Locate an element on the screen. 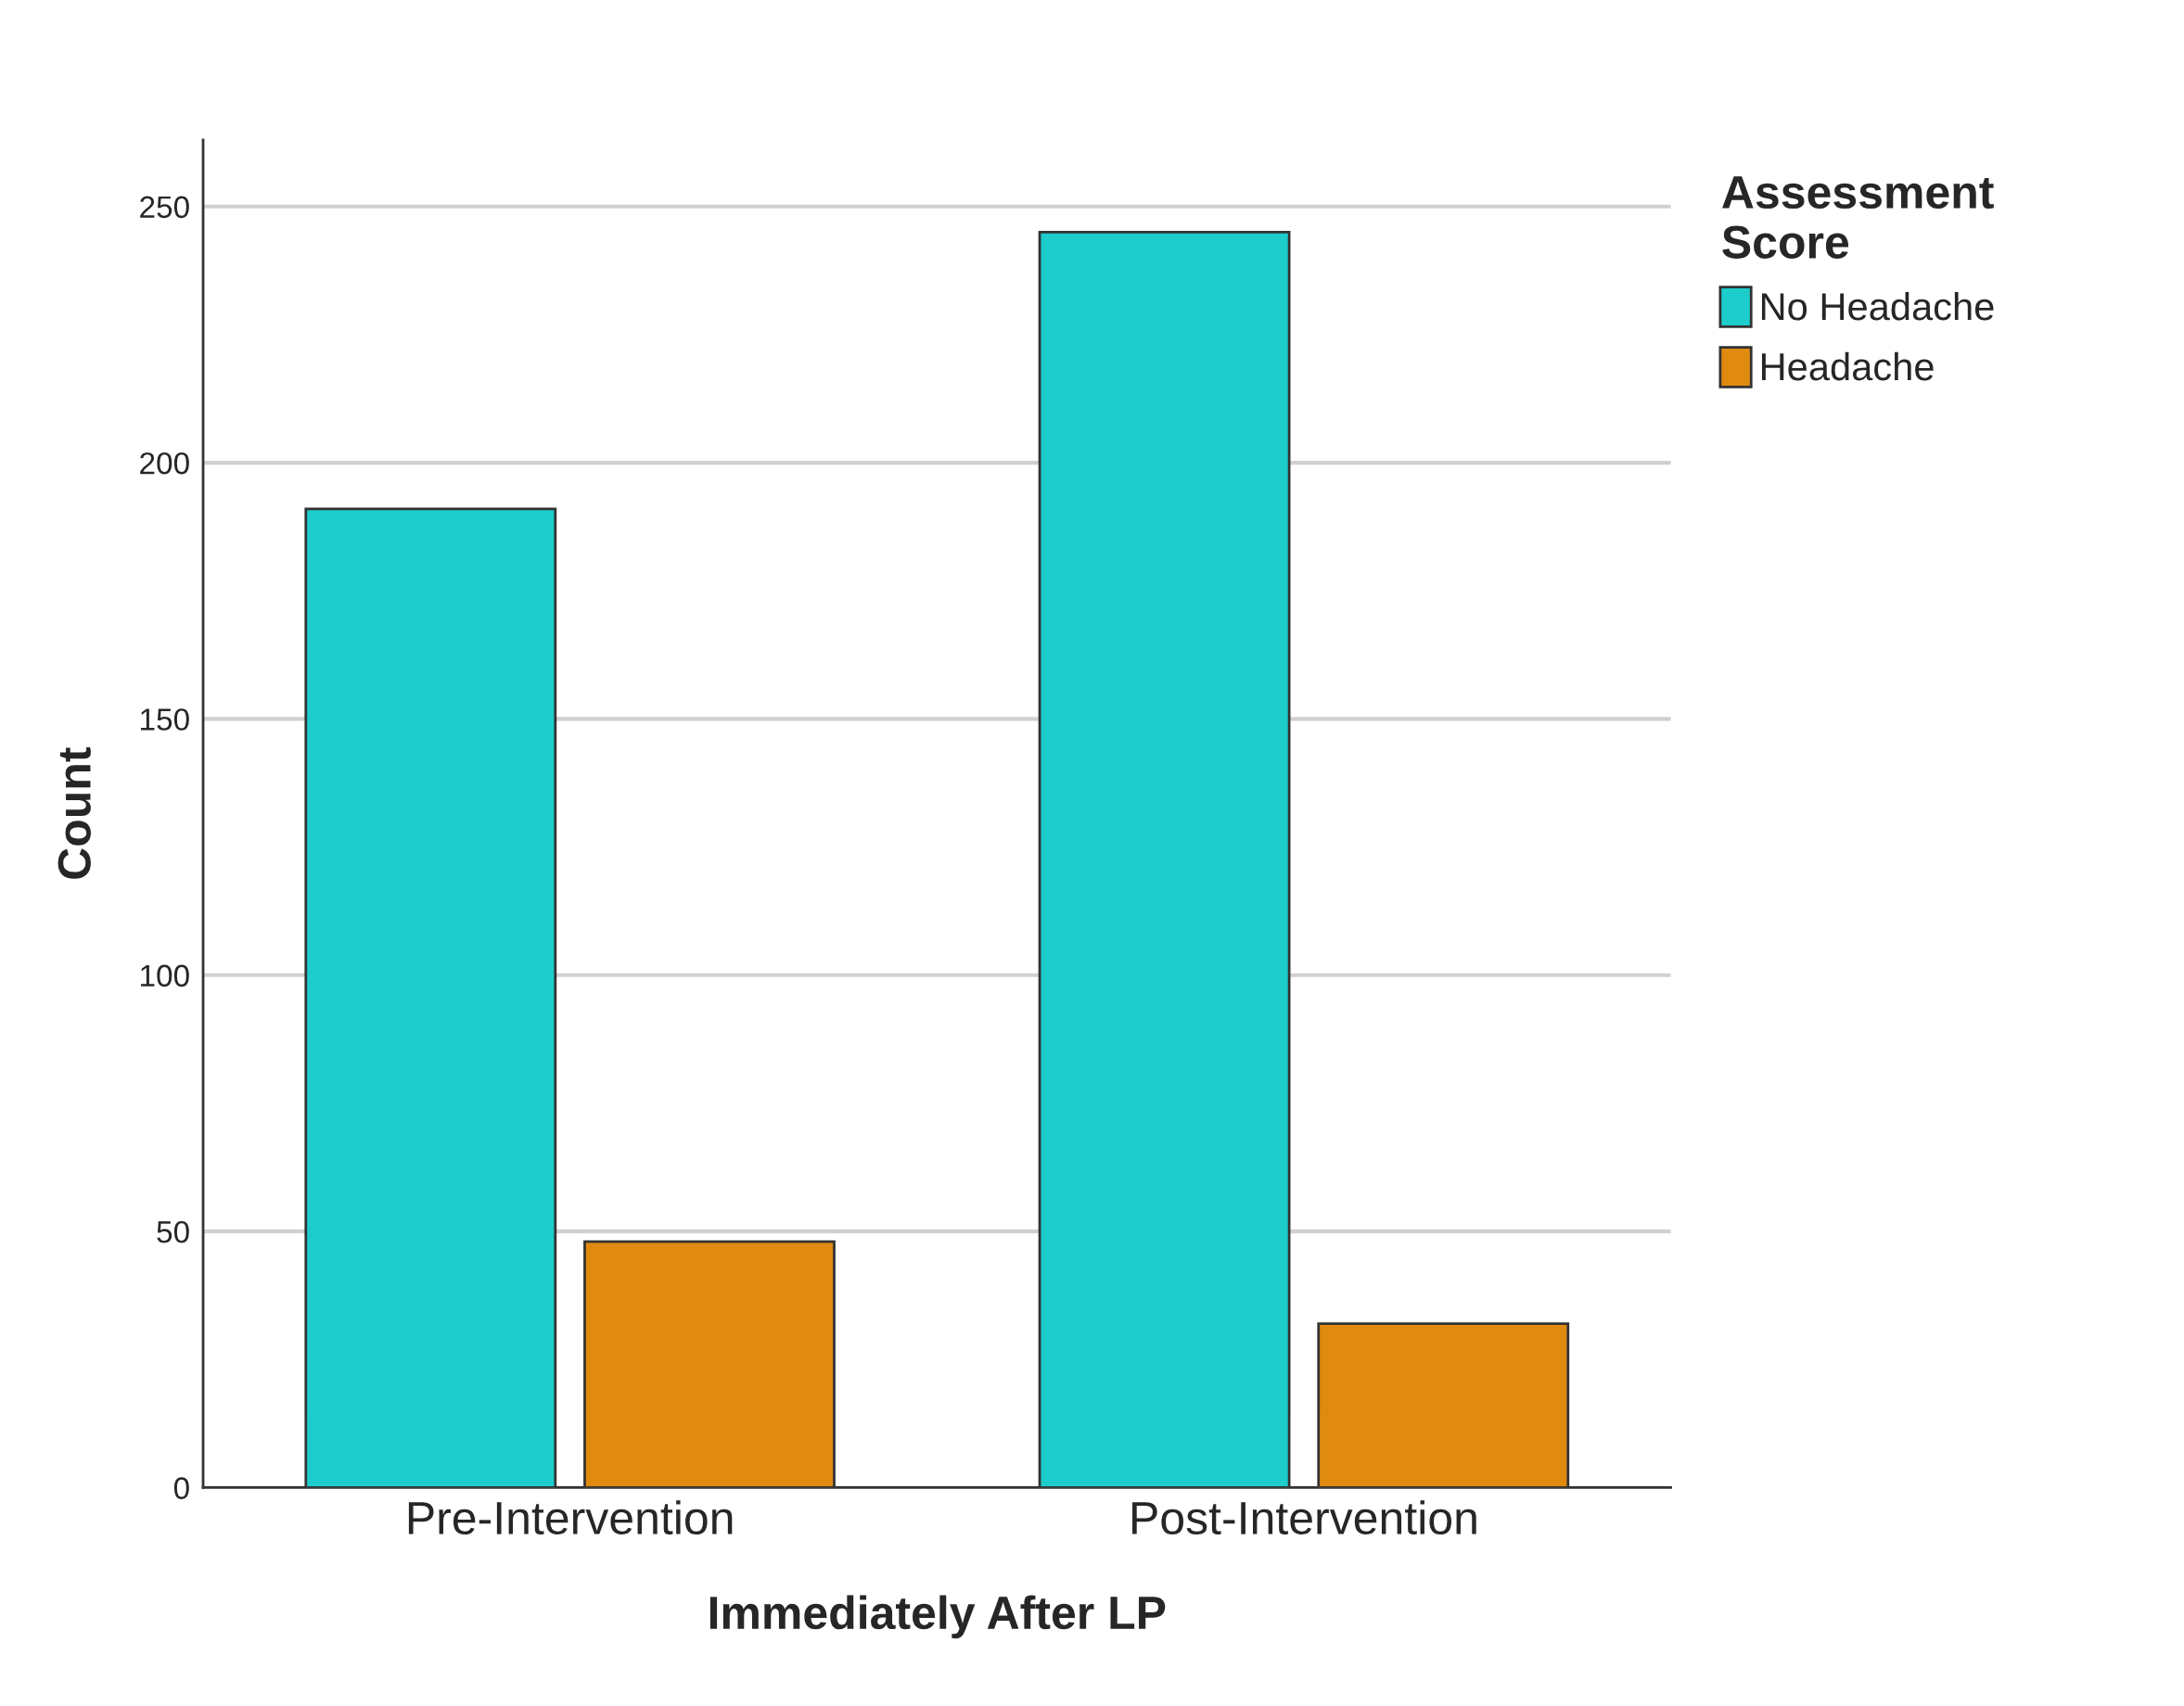 This screenshot has height=1706, width=2184. y-tick-label: 100 is located at coordinates (165, 975).